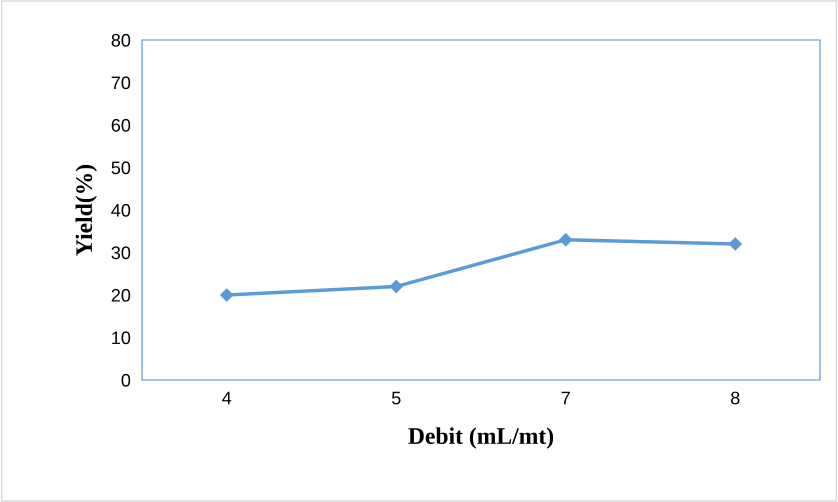 The width and height of the screenshot is (838, 502). I want to click on y-tick-label: 40, so click(120, 210).